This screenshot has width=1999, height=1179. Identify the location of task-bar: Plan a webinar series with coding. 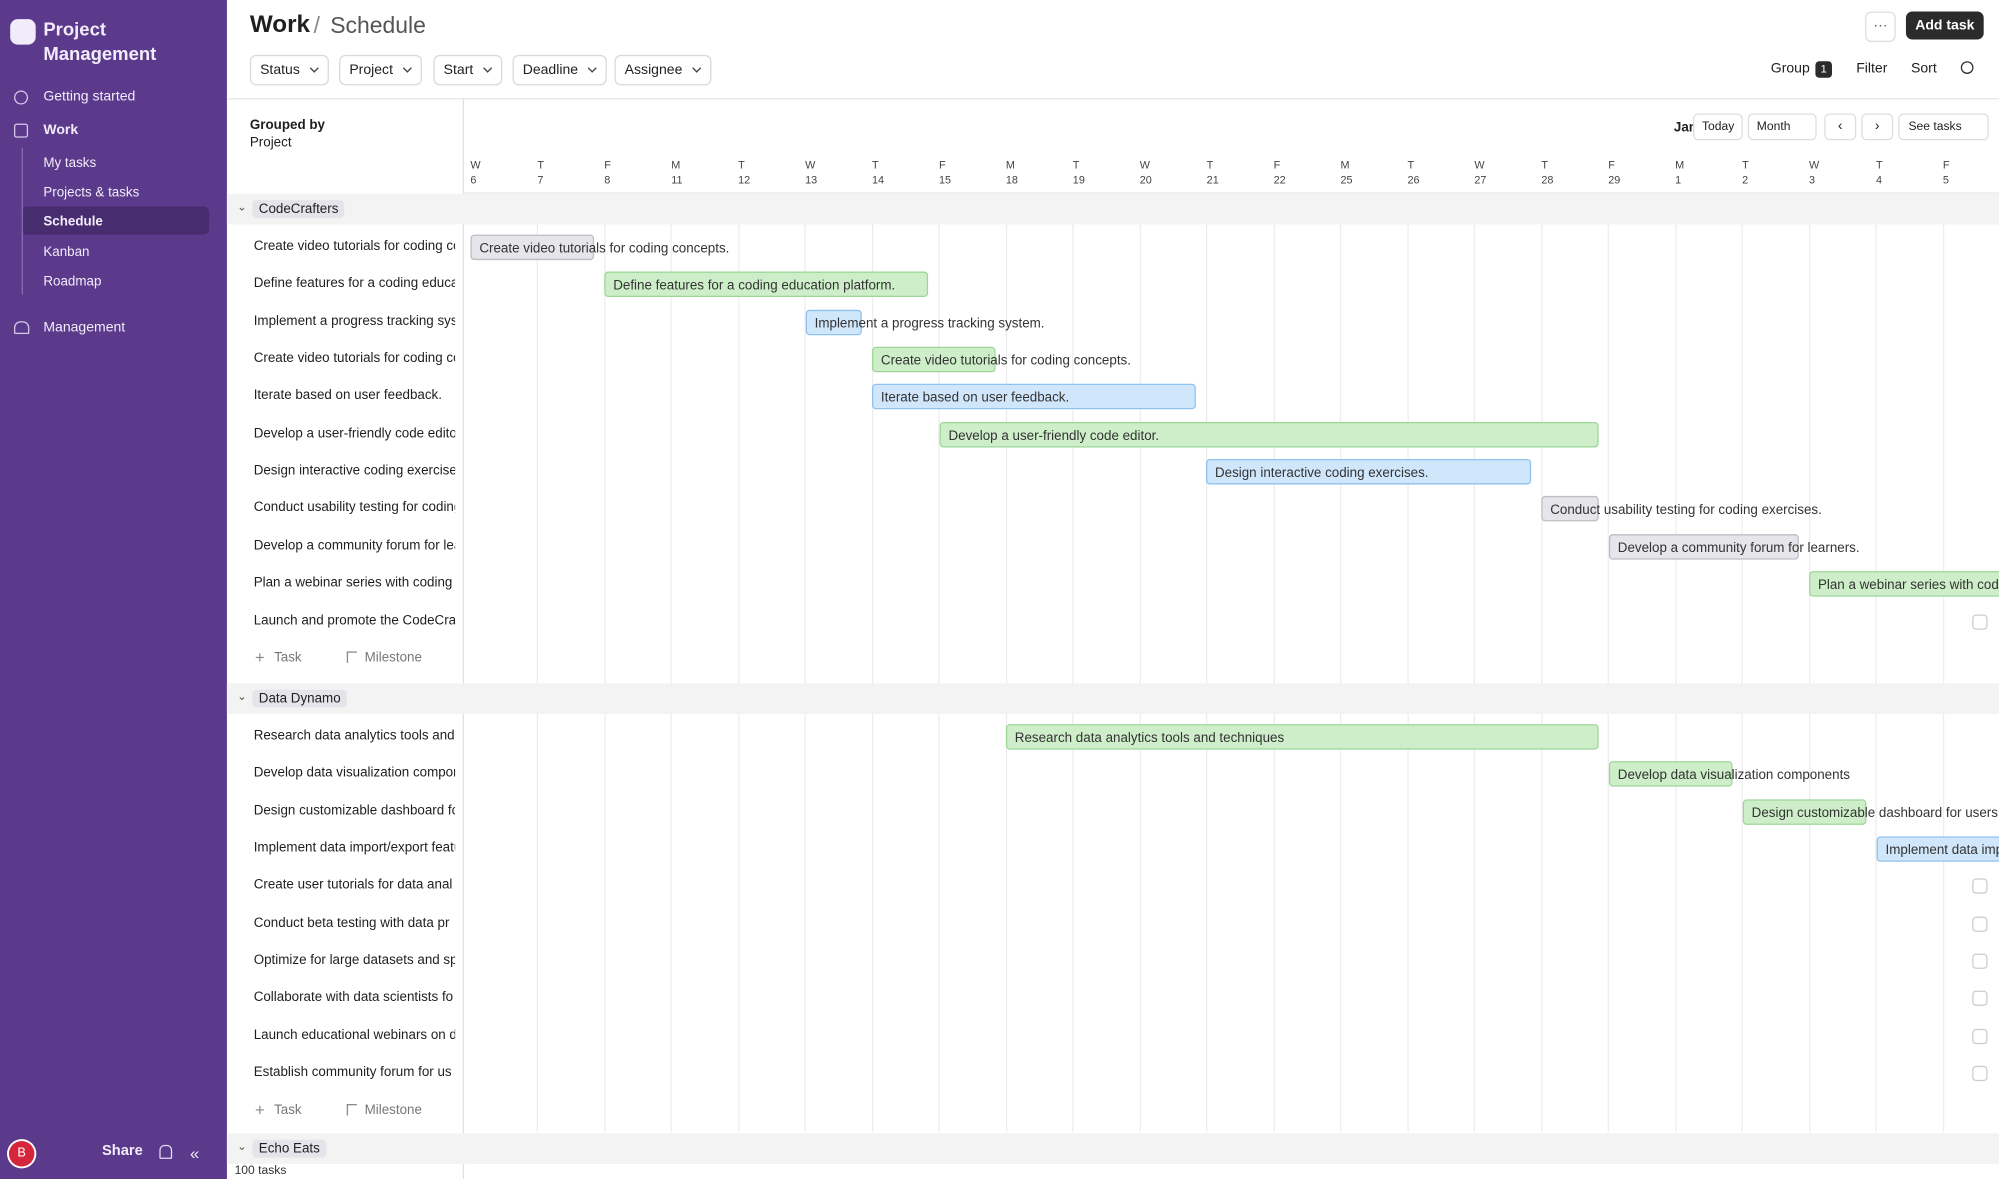
(1904, 584).